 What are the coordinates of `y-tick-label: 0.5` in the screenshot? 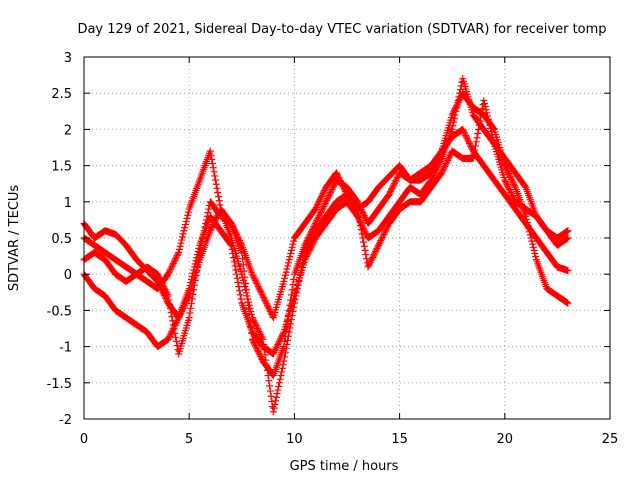 It's located at (61, 239).